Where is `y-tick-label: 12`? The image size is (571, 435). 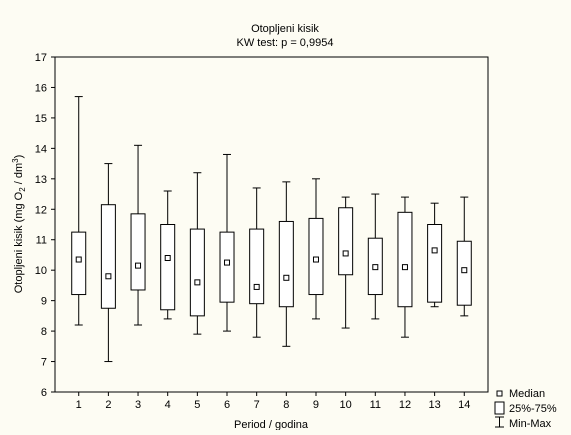 y-tick-label: 12 is located at coordinates (41, 210).